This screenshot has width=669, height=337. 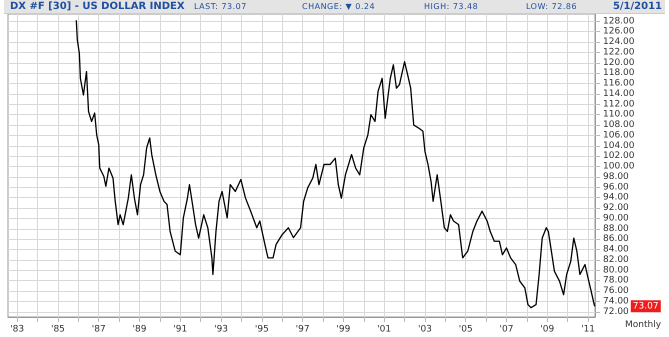 I want to click on x-tick-label: '85, so click(x=57, y=329).